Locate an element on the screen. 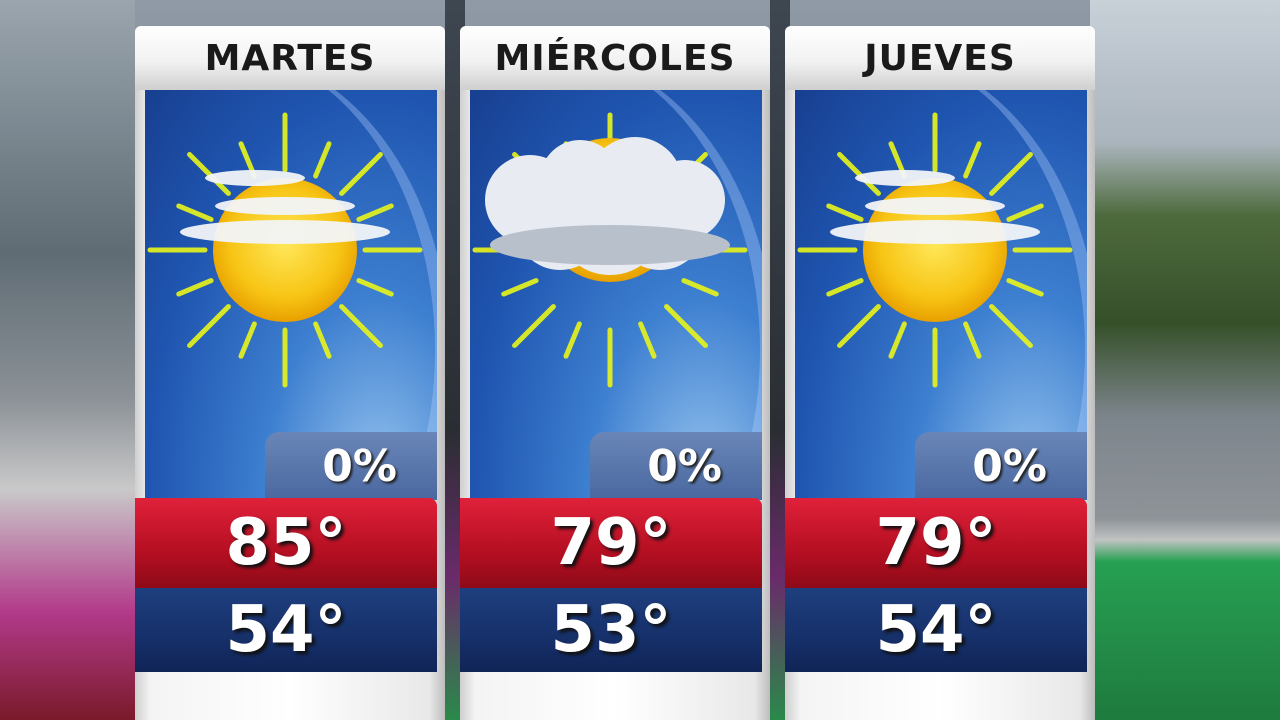  low-temperature: 53° is located at coordinates (611, 630).